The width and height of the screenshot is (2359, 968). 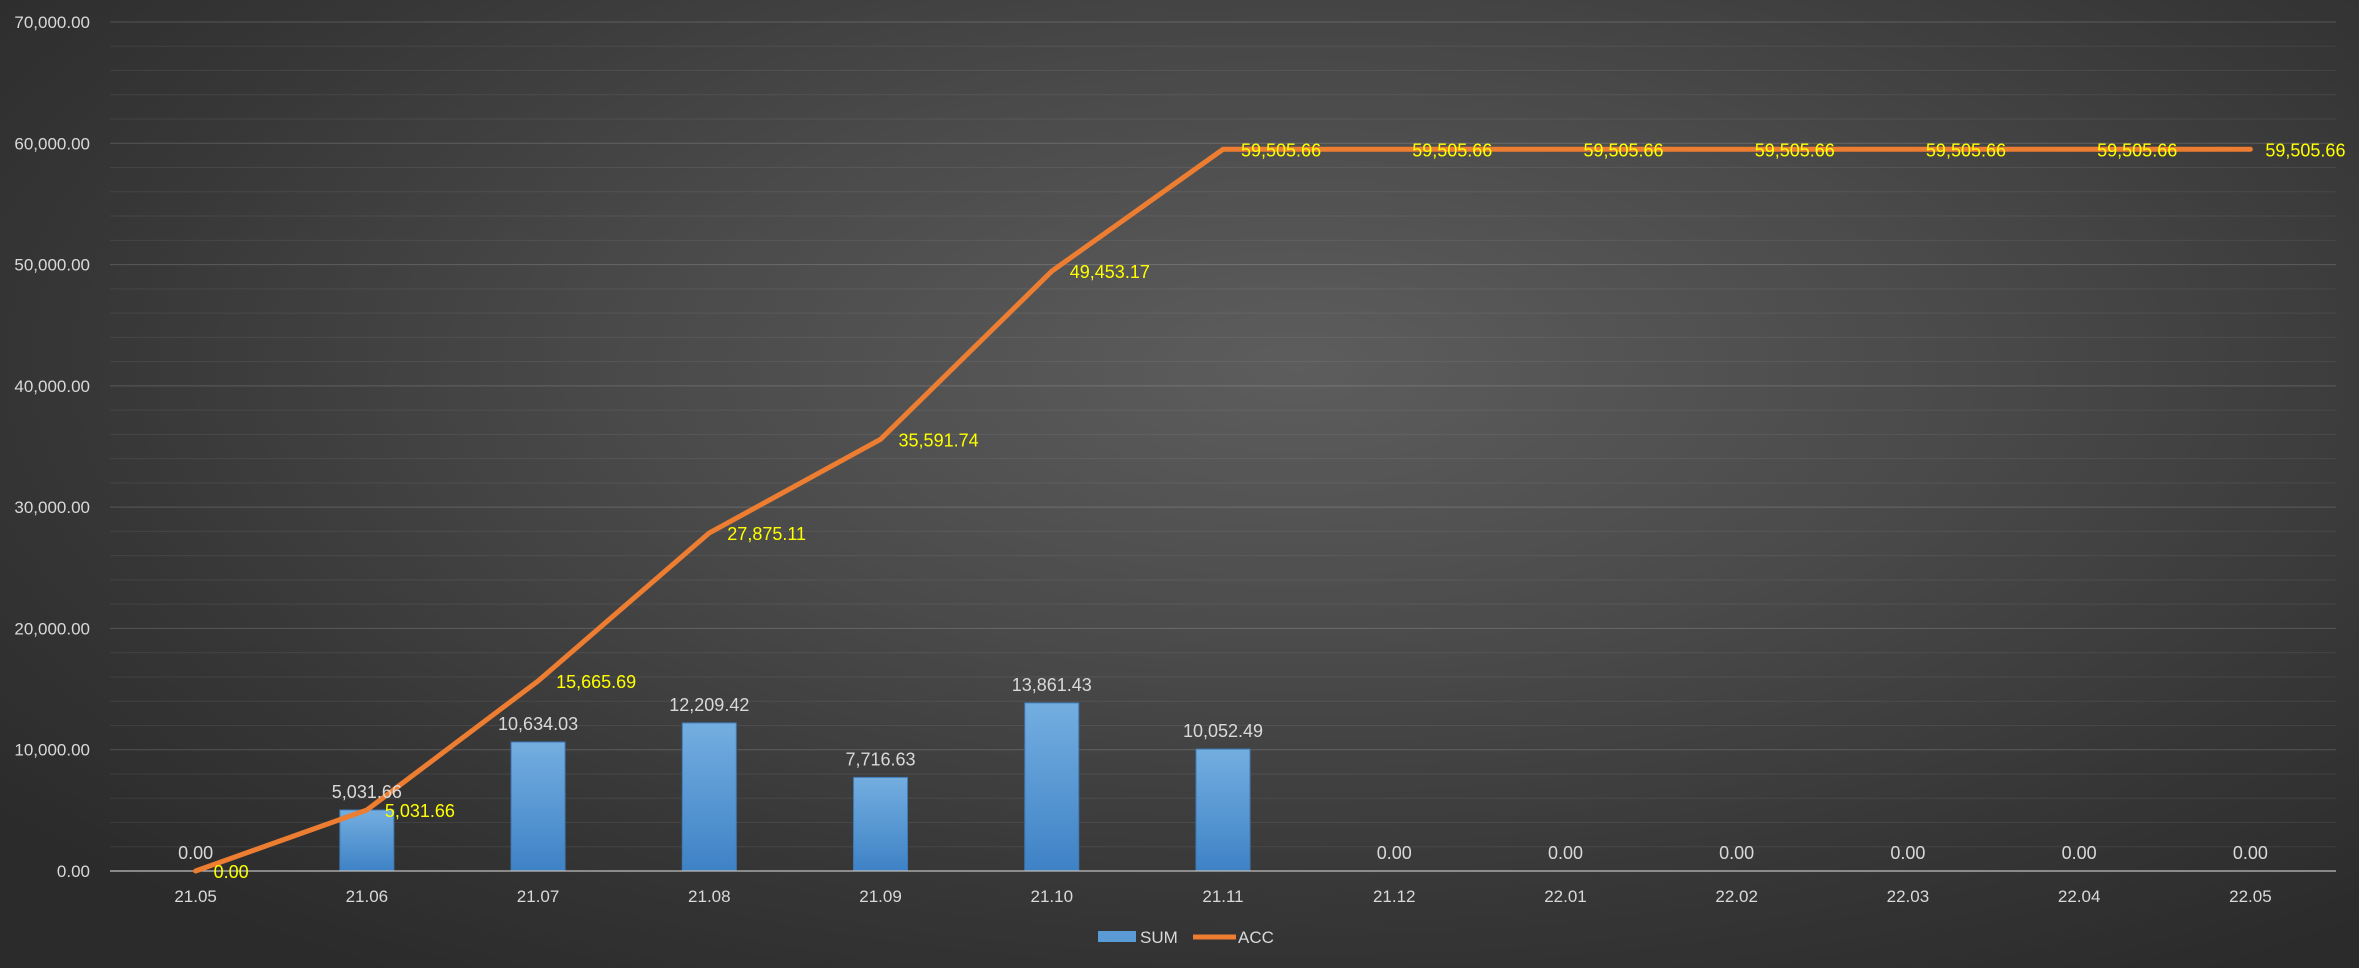 What do you see at coordinates (1565, 896) in the screenshot?
I see `x-tick-label: 22.01` at bounding box center [1565, 896].